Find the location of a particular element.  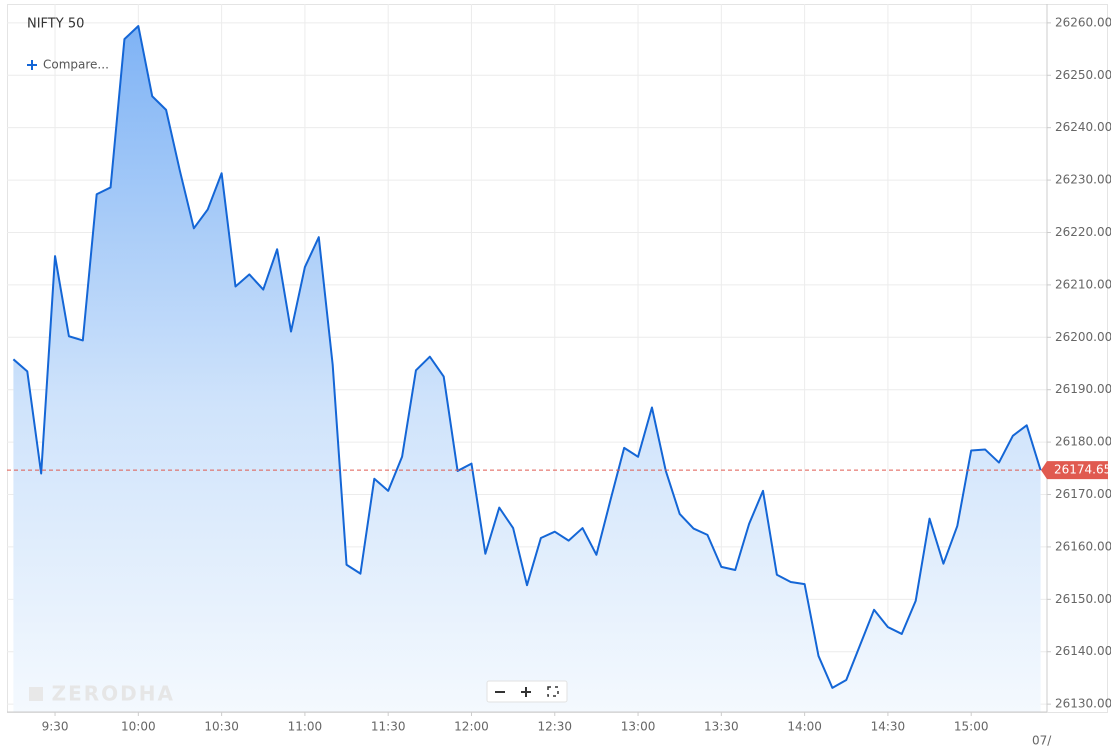

y-tick-label: 26180.00 is located at coordinates (1083, 442).